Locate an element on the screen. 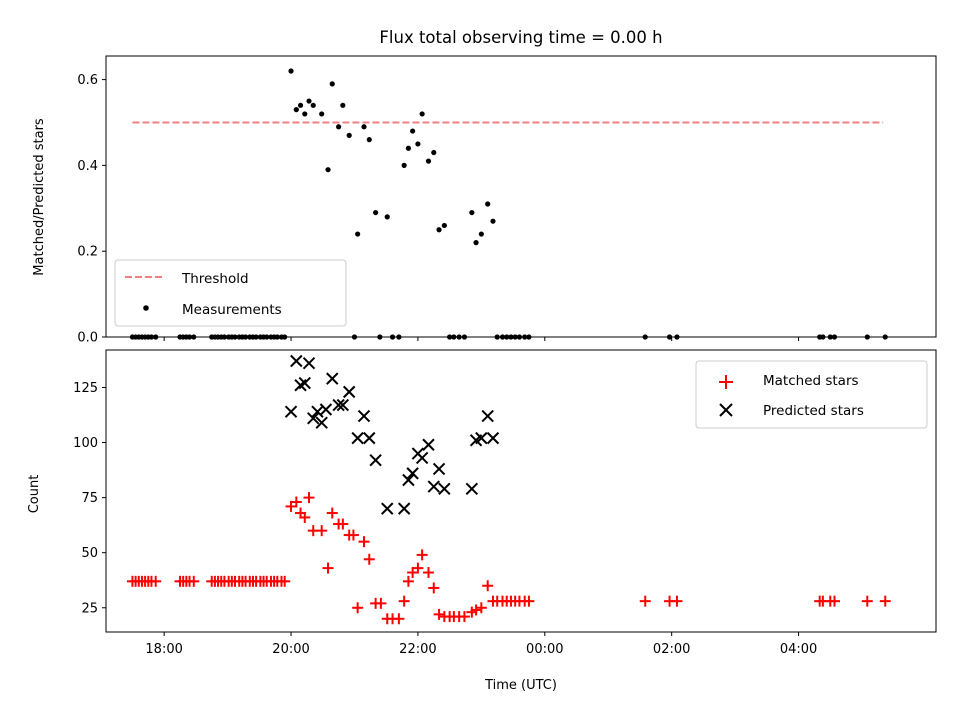  bottom-legend-box is located at coordinates (811, 394).